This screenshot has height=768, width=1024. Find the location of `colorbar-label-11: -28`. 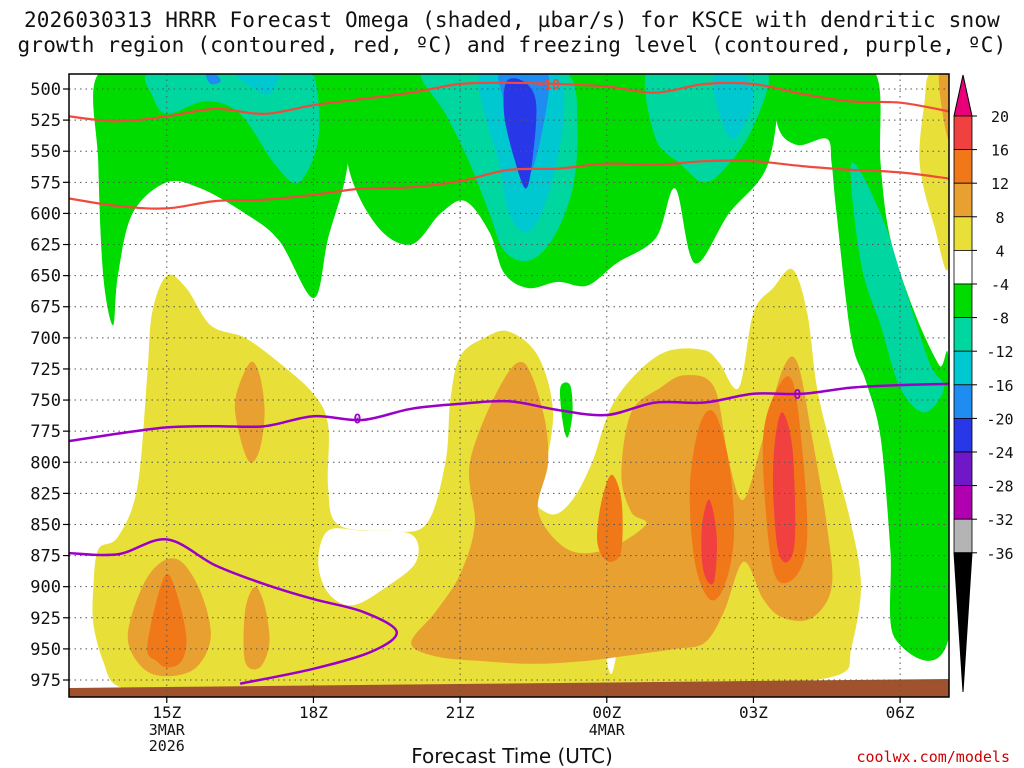

colorbar-label-11: -28 is located at coordinates (999, 487).